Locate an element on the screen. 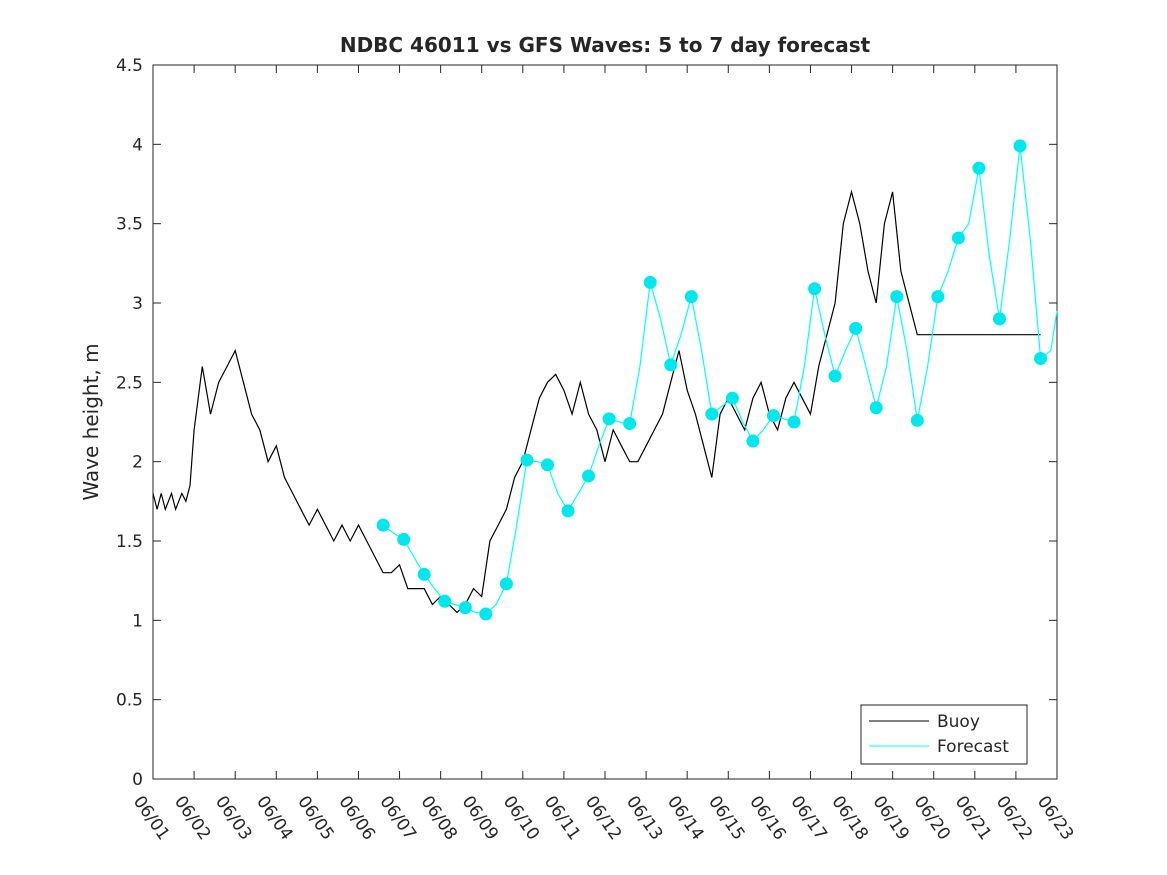  y-tick-label: 1 is located at coordinates (137, 621).